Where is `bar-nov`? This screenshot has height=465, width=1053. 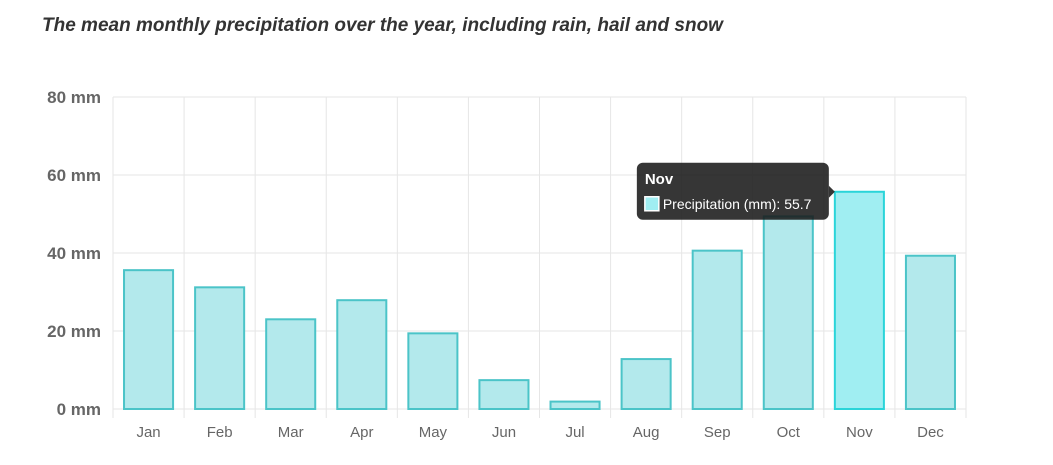 bar-nov is located at coordinates (859, 300).